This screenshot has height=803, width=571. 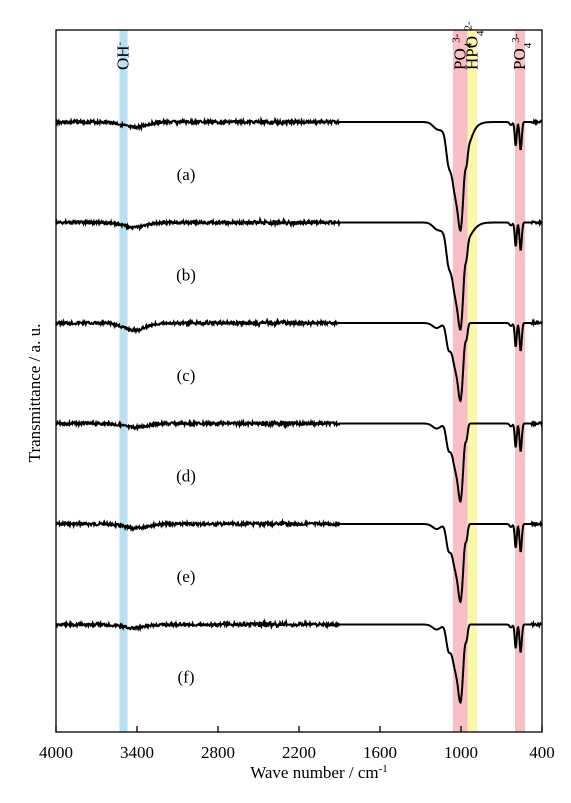 I want to click on x-tick-label-2: 2800, so click(x=218, y=752).